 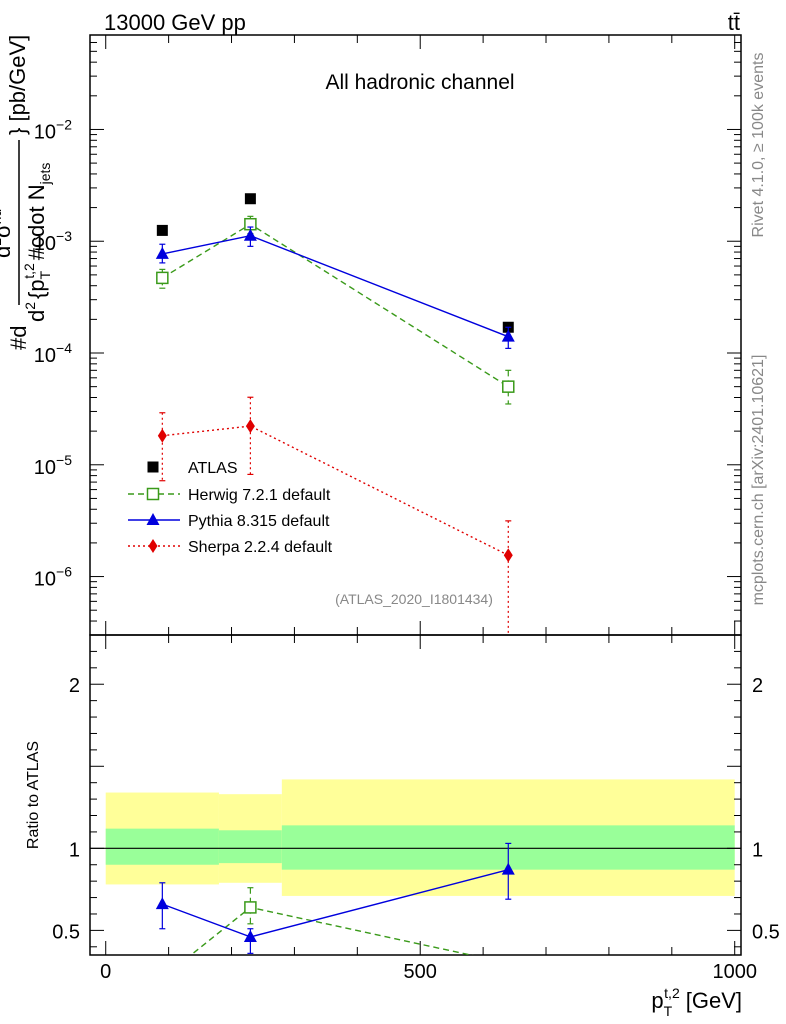 What do you see at coordinates (7, 231) in the screenshot?
I see `ylabel-sigma: σ` at bounding box center [7, 231].